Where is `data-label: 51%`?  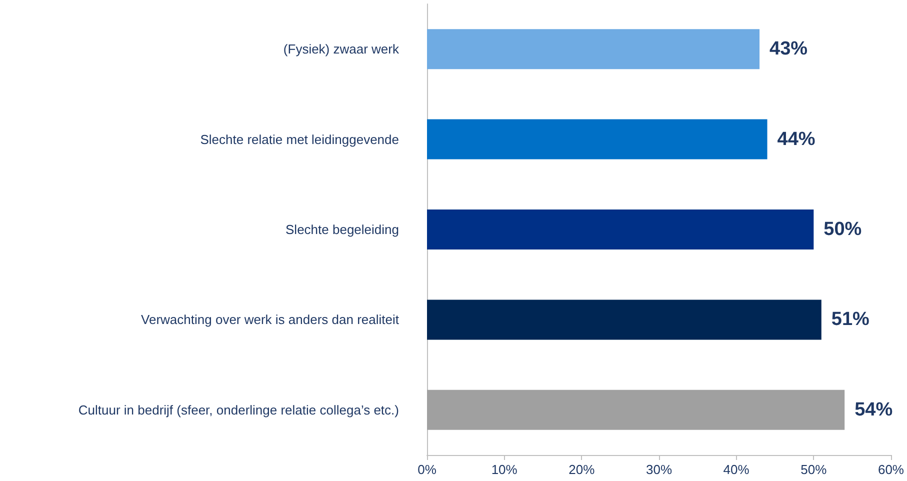
data-label: 51% is located at coordinates (850, 319).